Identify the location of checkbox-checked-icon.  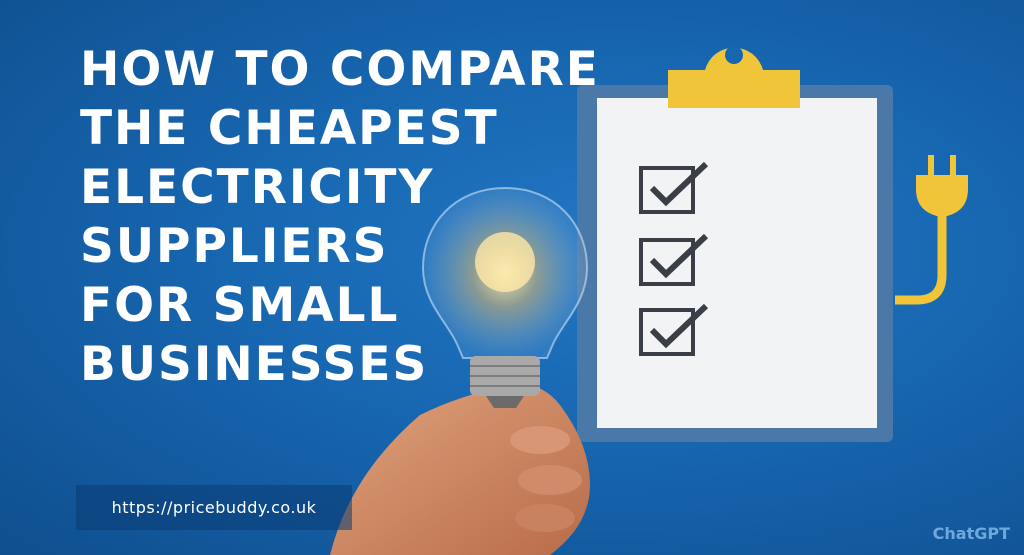
(674, 258).